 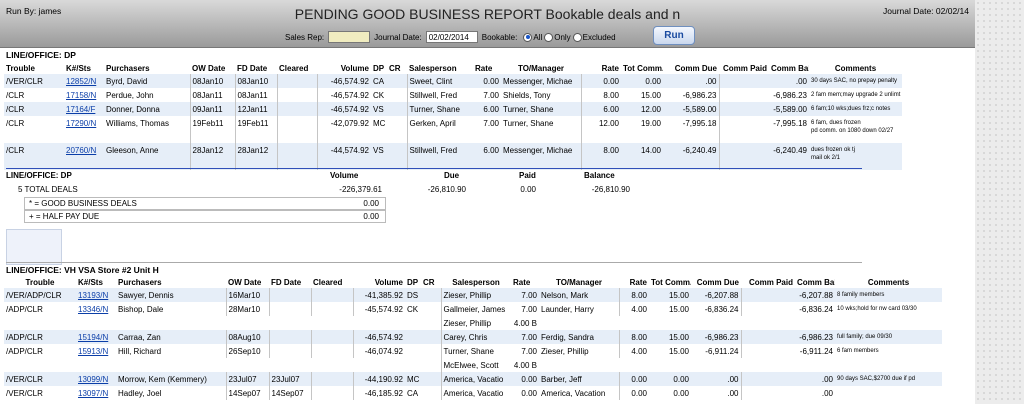 What do you see at coordinates (476, 282) in the screenshot?
I see `col-salesperson: Salesperson` at bounding box center [476, 282].